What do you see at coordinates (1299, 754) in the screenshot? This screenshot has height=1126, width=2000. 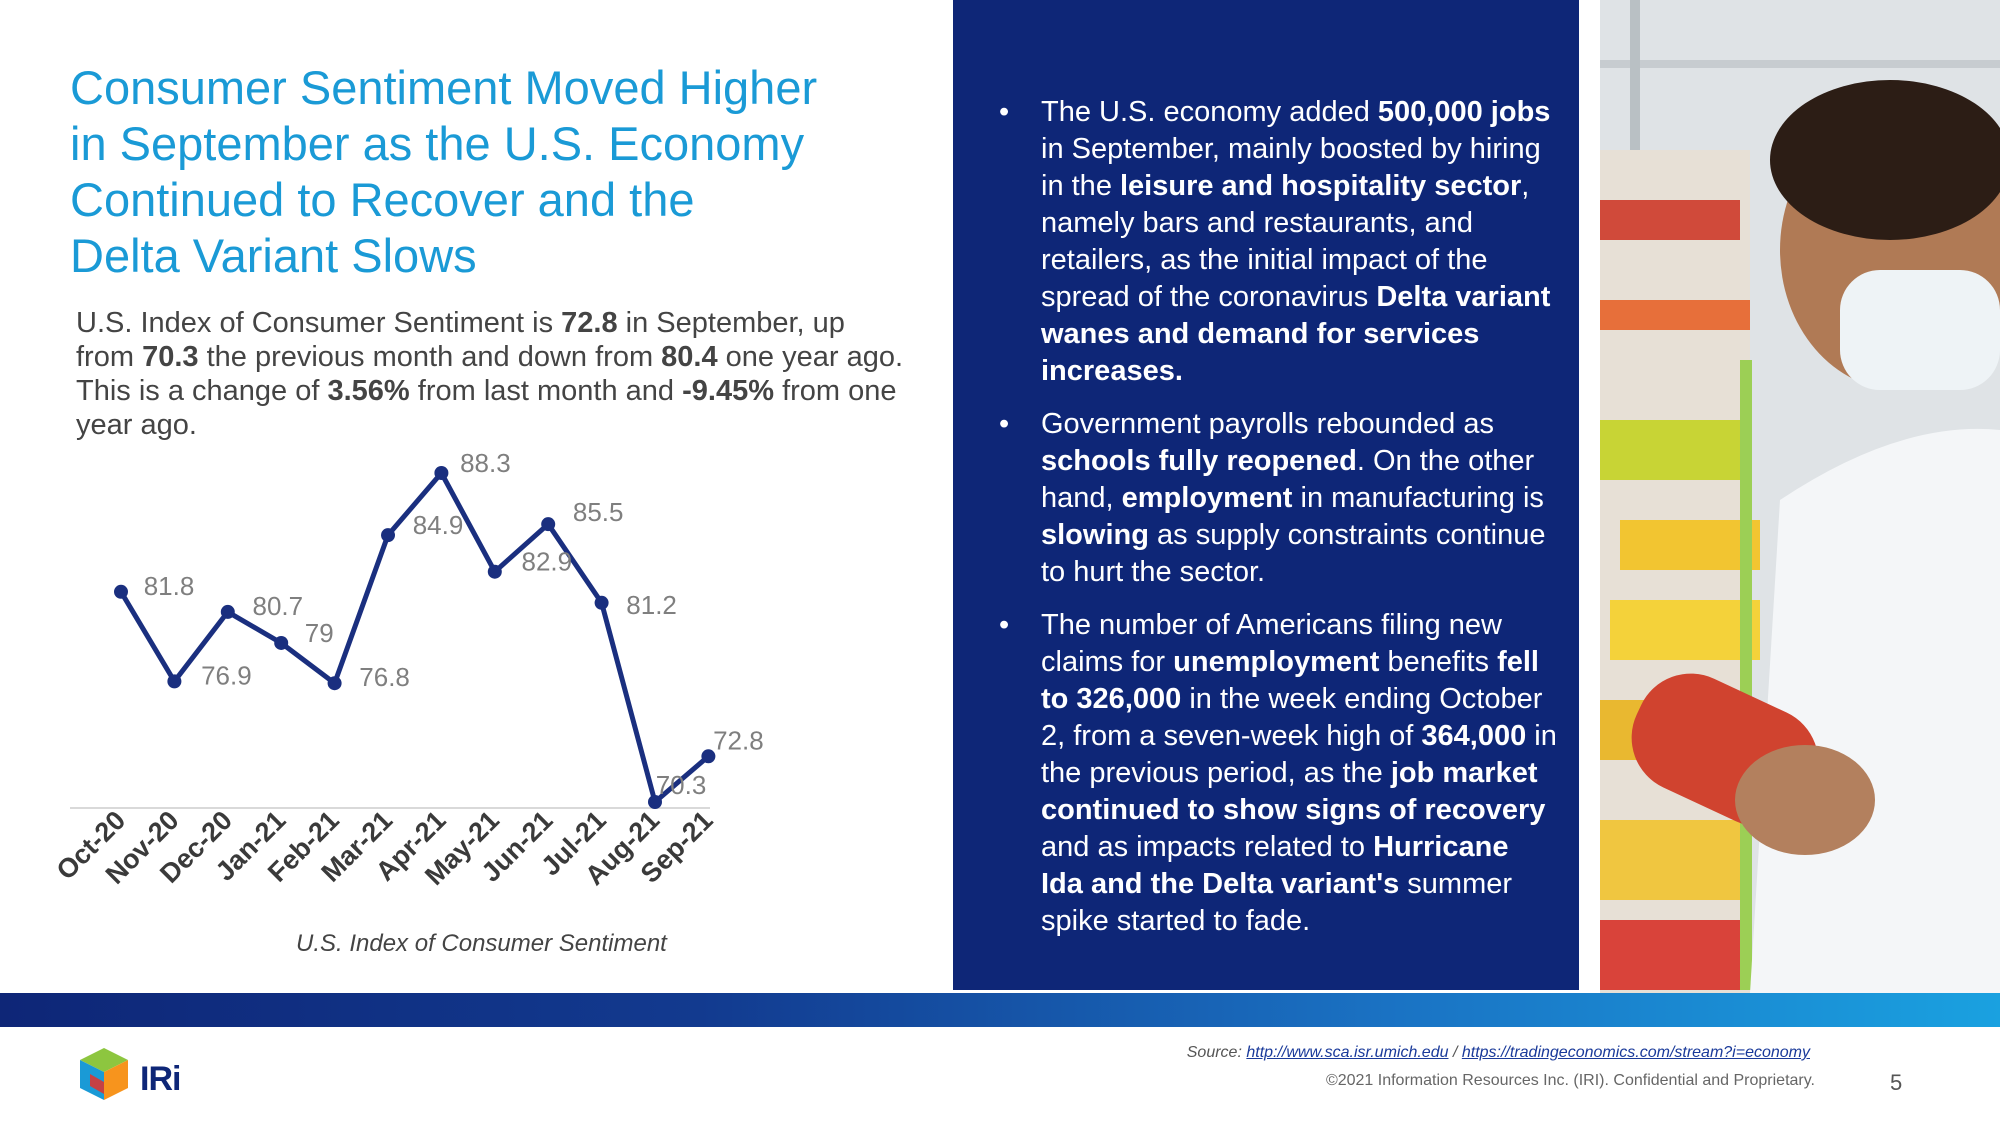 I see `bullet-text: in the previous period, as the` at bounding box center [1299, 754].